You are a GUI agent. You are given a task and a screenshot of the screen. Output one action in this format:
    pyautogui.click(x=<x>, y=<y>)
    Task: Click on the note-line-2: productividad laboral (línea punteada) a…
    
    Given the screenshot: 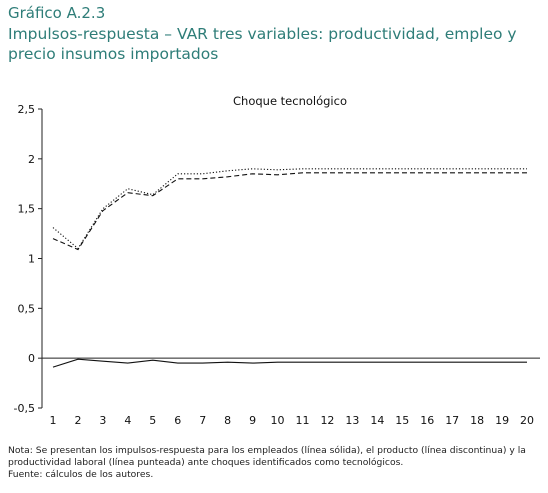 What is the action you would take?
    pyautogui.click(x=206, y=462)
    